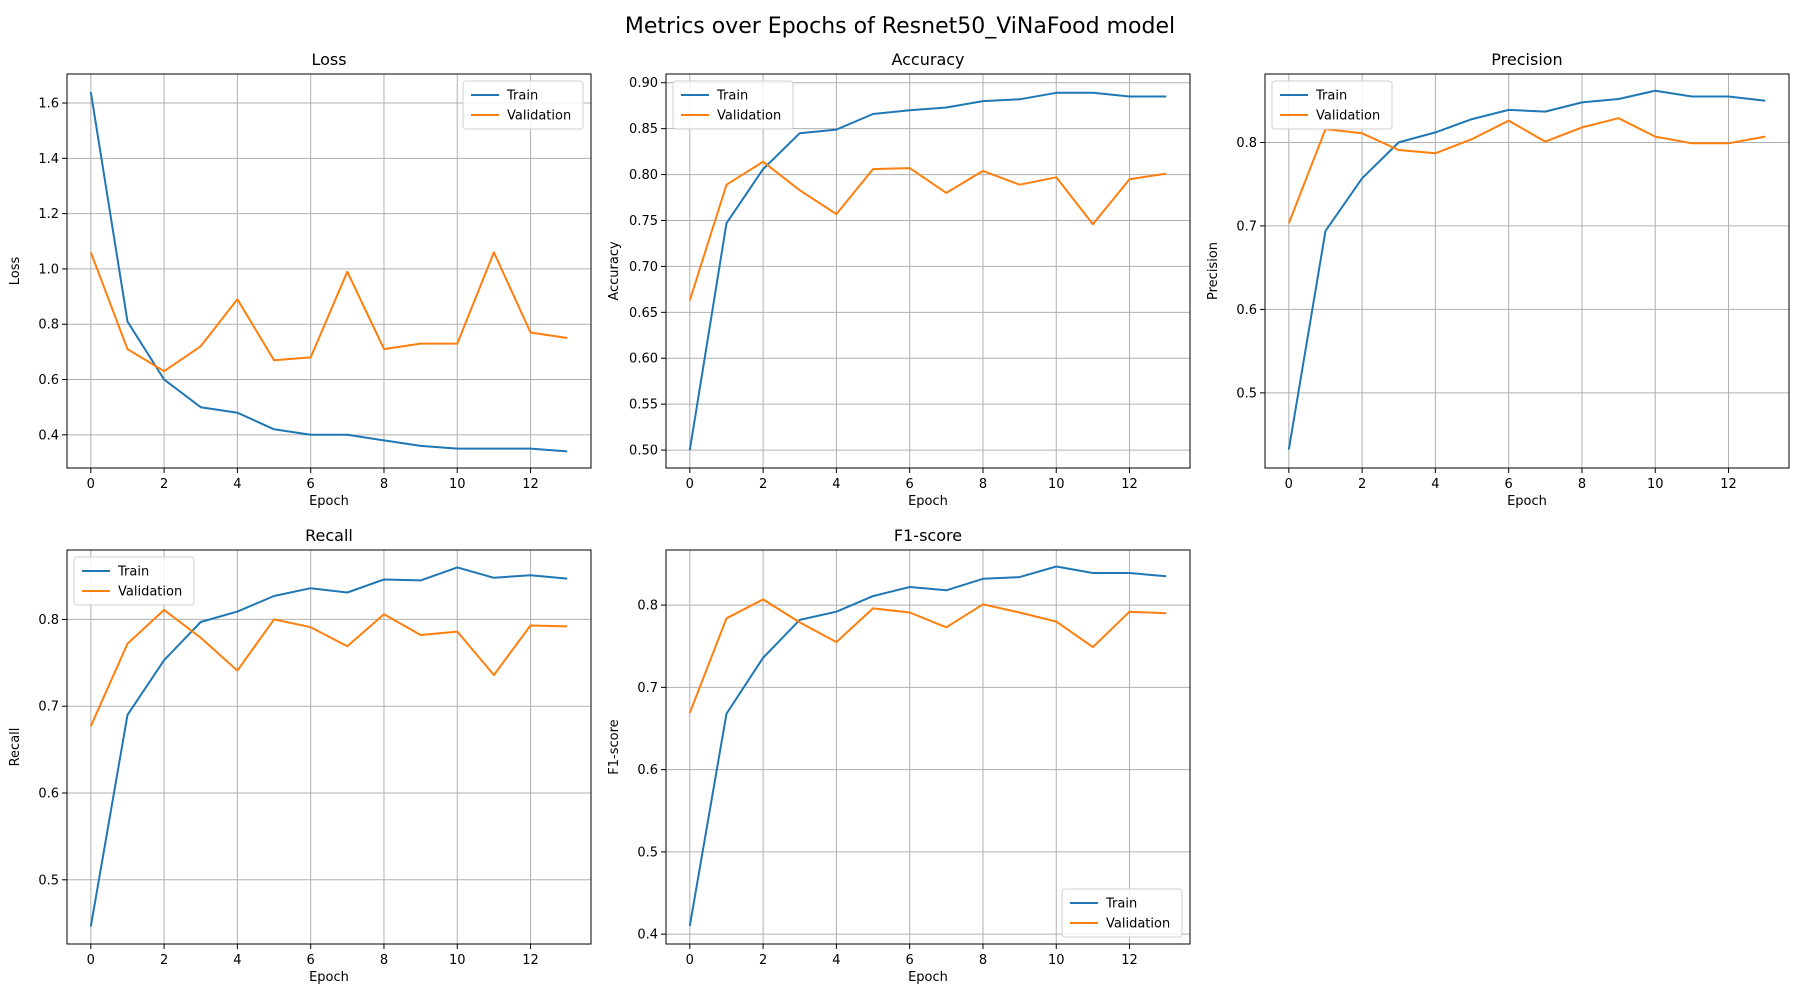 This screenshot has height=1000, width=1800. What do you see at coordinates (328, 59) in the screenshot?
I see `subplot-title: Loss` at bounding box center [328, 59].